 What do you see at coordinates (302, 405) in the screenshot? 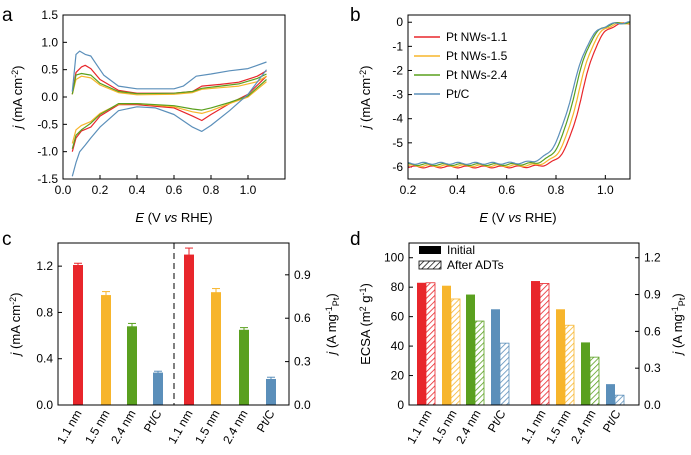
I see `c-rtick-label: 0.0` at bounding box center [302, 405].